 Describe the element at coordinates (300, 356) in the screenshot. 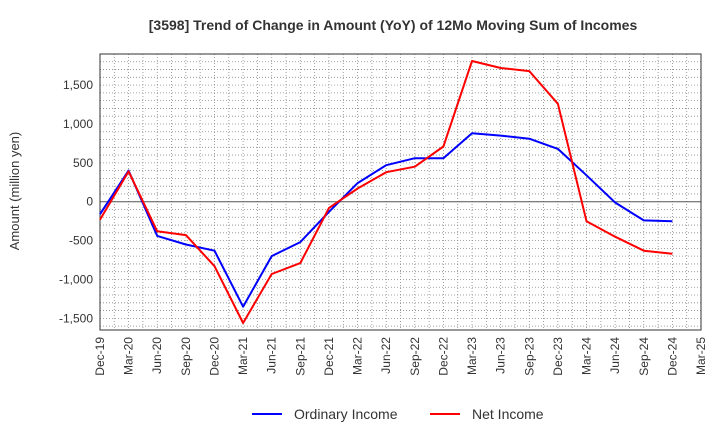

I see `x-tick-label: Sep-21` at that location.